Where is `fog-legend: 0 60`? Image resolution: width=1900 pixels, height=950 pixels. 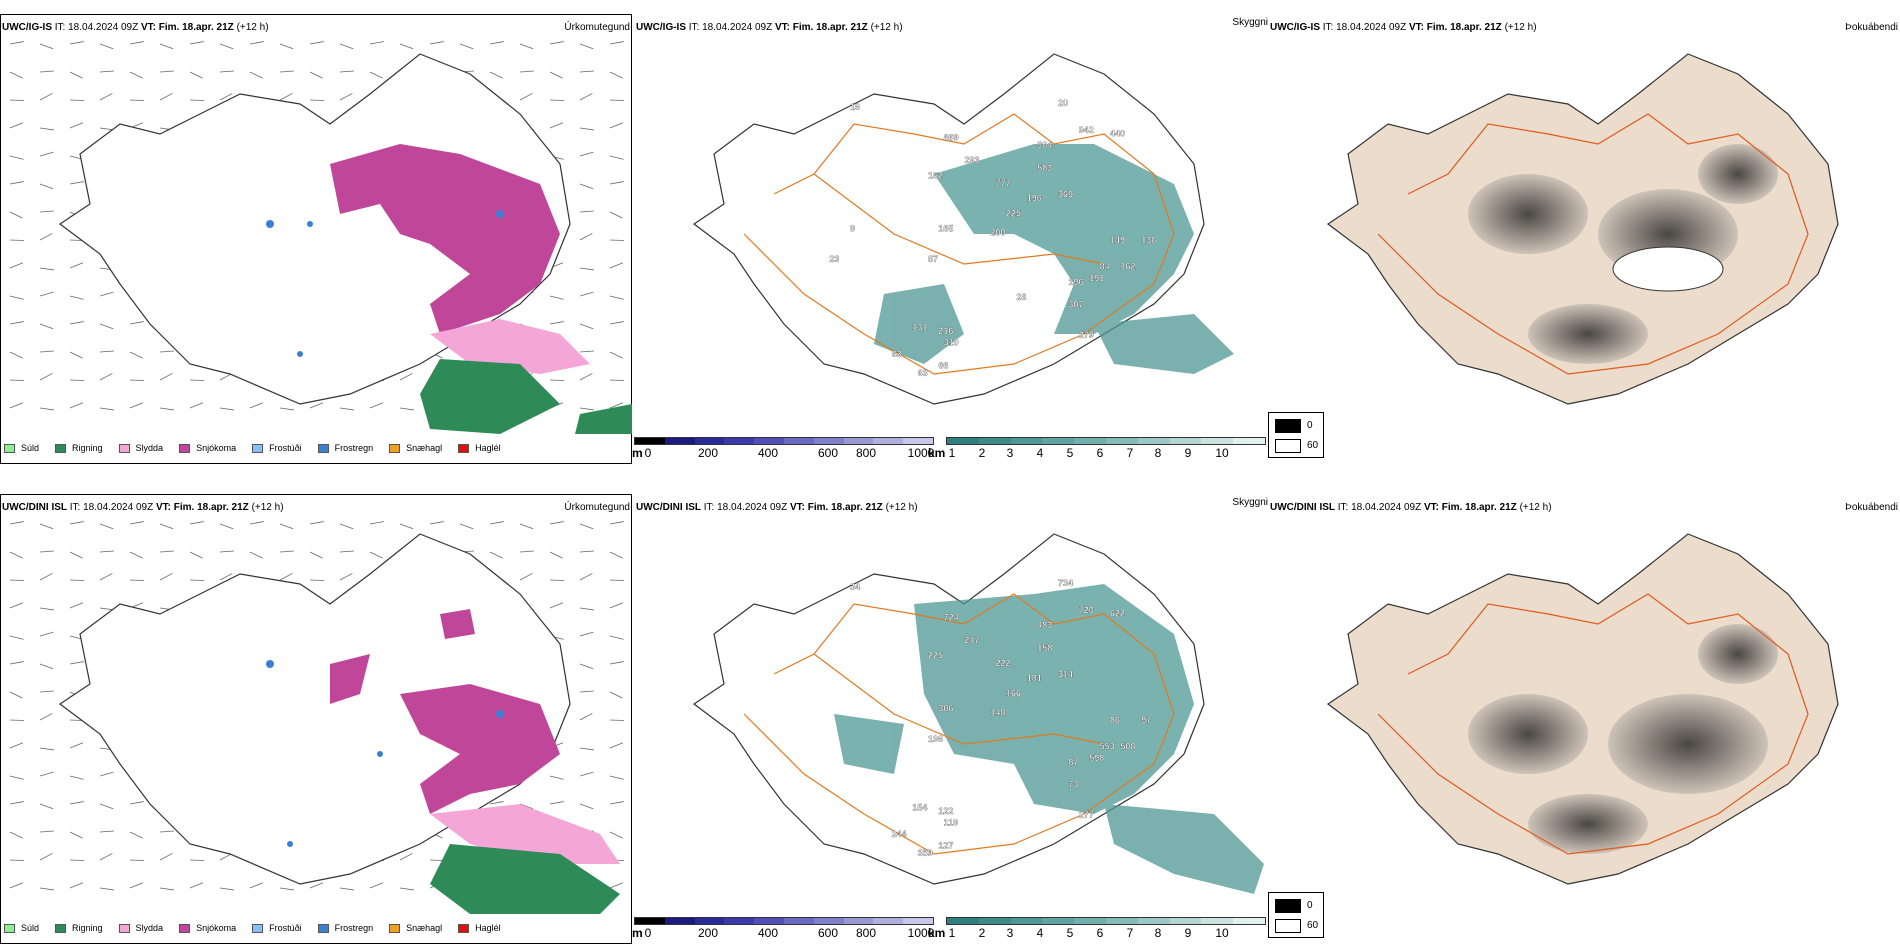 fog-legend: 0 60 is located at coordinates (1296, 435).